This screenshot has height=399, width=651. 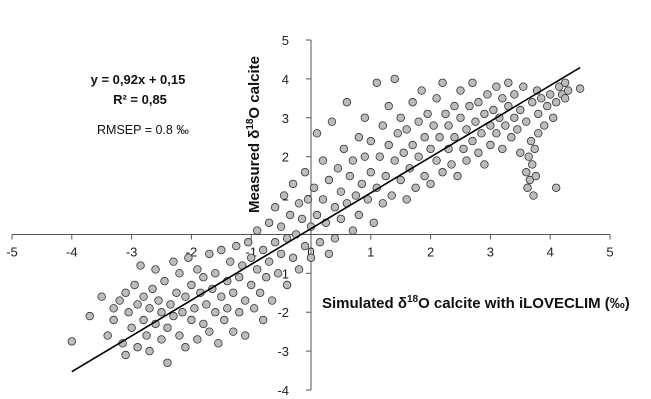 I want to click on x-tick-label: 0, so click(x=310, y=251).